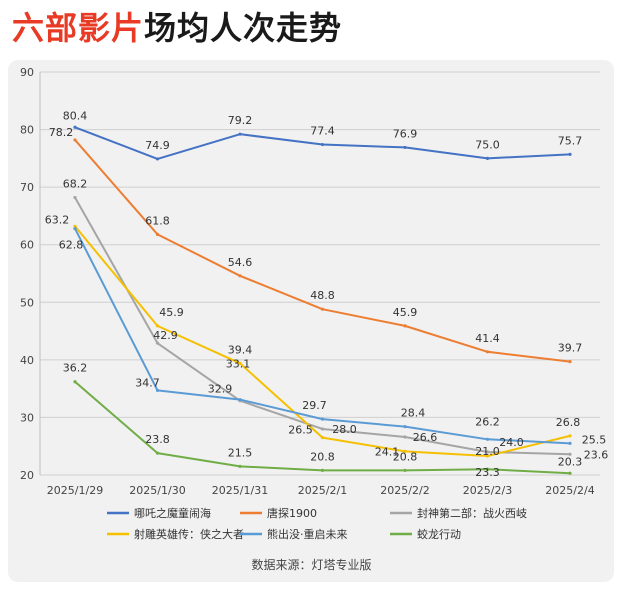 Image resolution: width=623 pixels, height=590 pixels. Describe the element at coordinates (487, 472) in the screenshot. I see `data-label: 23.3` at that location.